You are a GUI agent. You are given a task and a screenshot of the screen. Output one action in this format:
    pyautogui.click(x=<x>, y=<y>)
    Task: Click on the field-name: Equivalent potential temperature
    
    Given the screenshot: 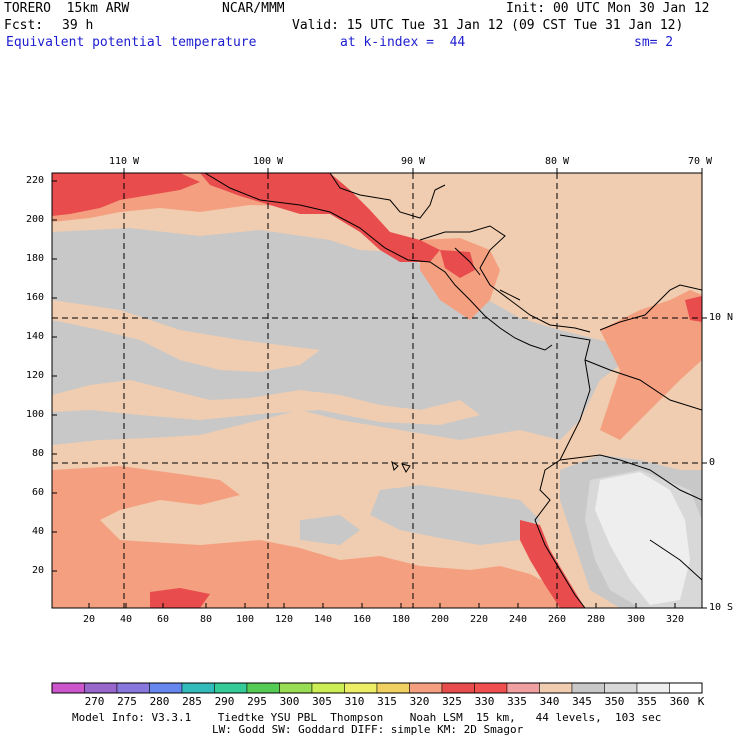 What is the action you would take?
    pyautogui.click(x=131, y=42)
    